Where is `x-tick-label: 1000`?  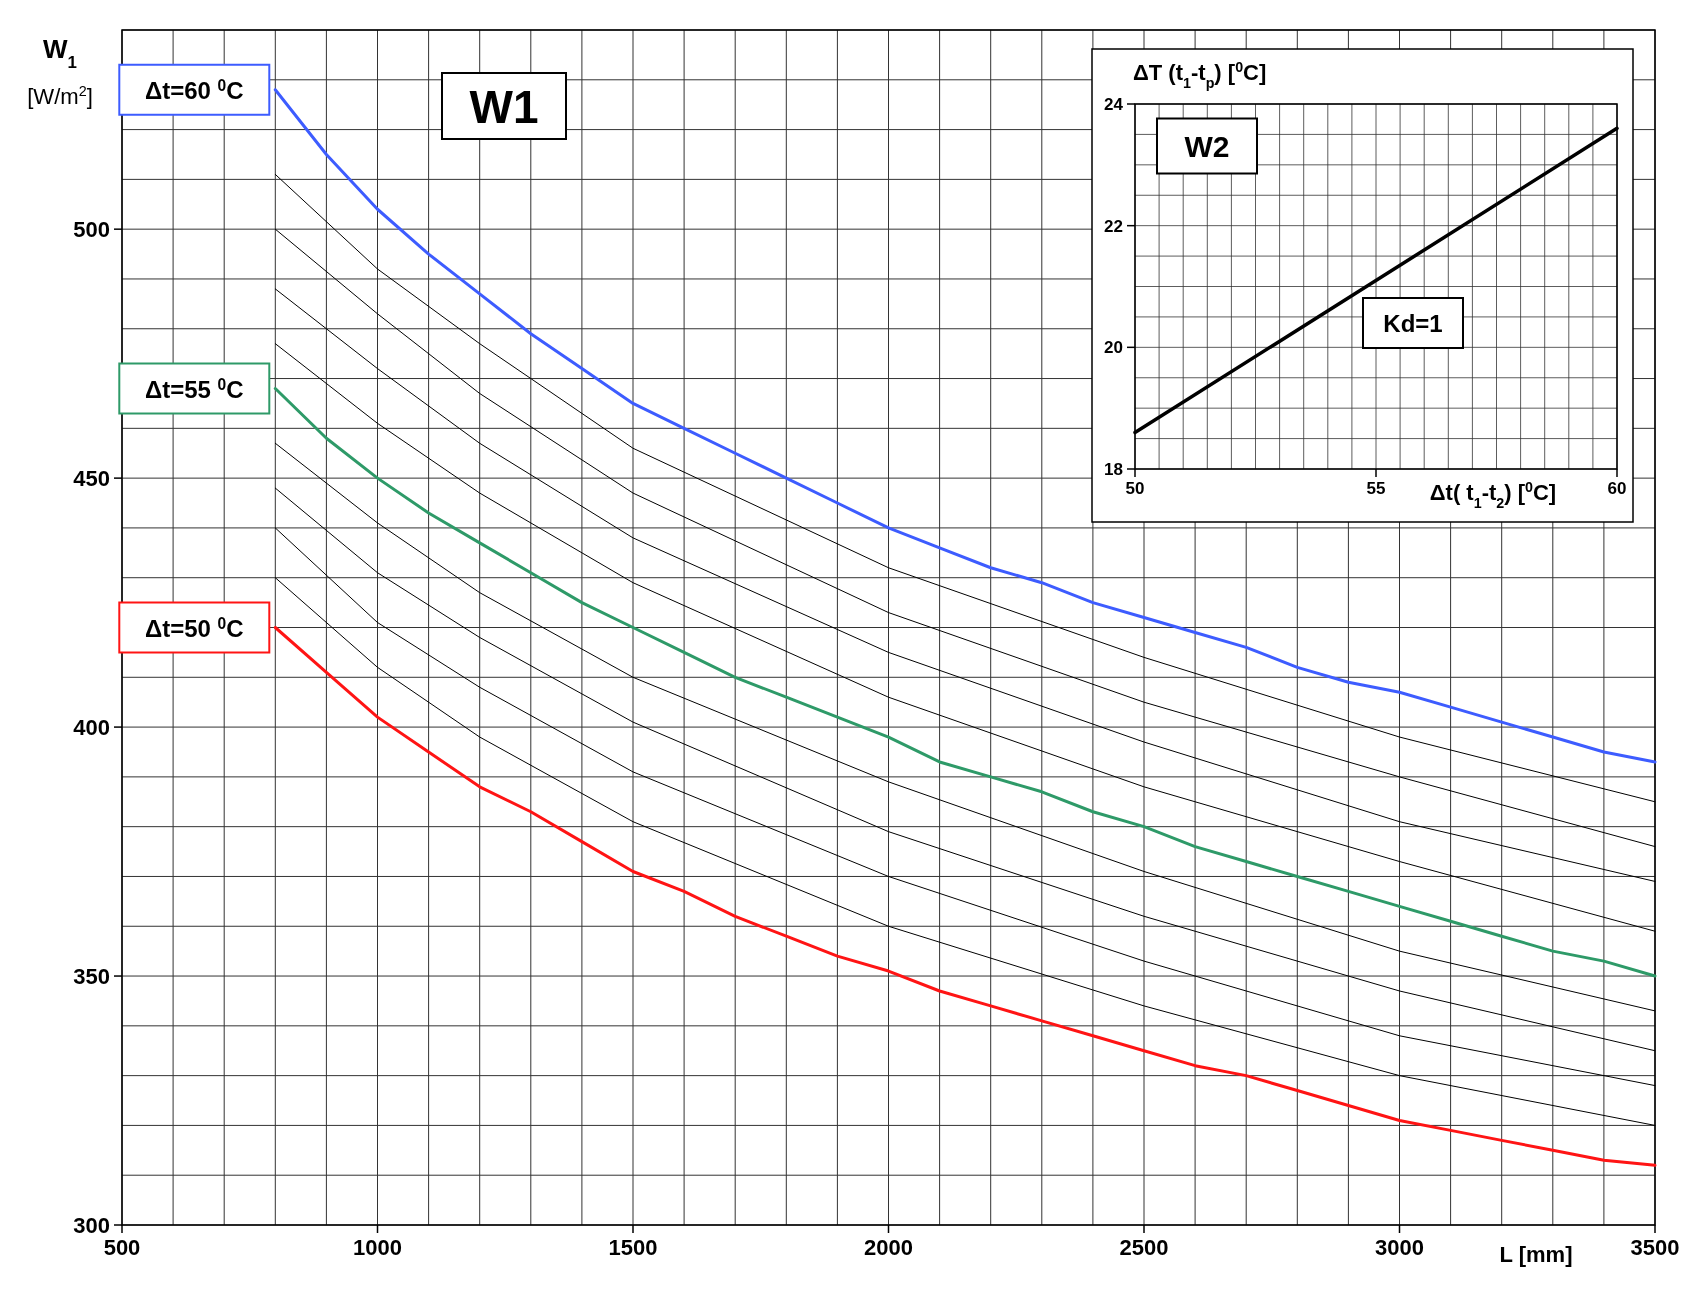
x-tick-label: 1000 is located at coordinates (377, 1247).